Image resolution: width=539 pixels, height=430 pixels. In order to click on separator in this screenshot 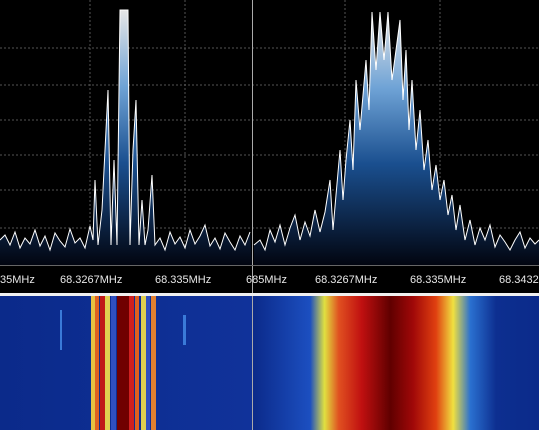, I will do `click(269, 294)`.